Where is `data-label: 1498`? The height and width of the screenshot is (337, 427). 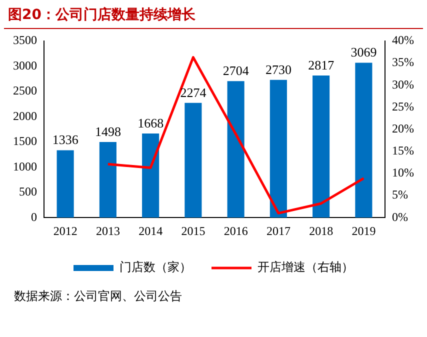 data-label: 1498 is located at coordinates (107, 131).